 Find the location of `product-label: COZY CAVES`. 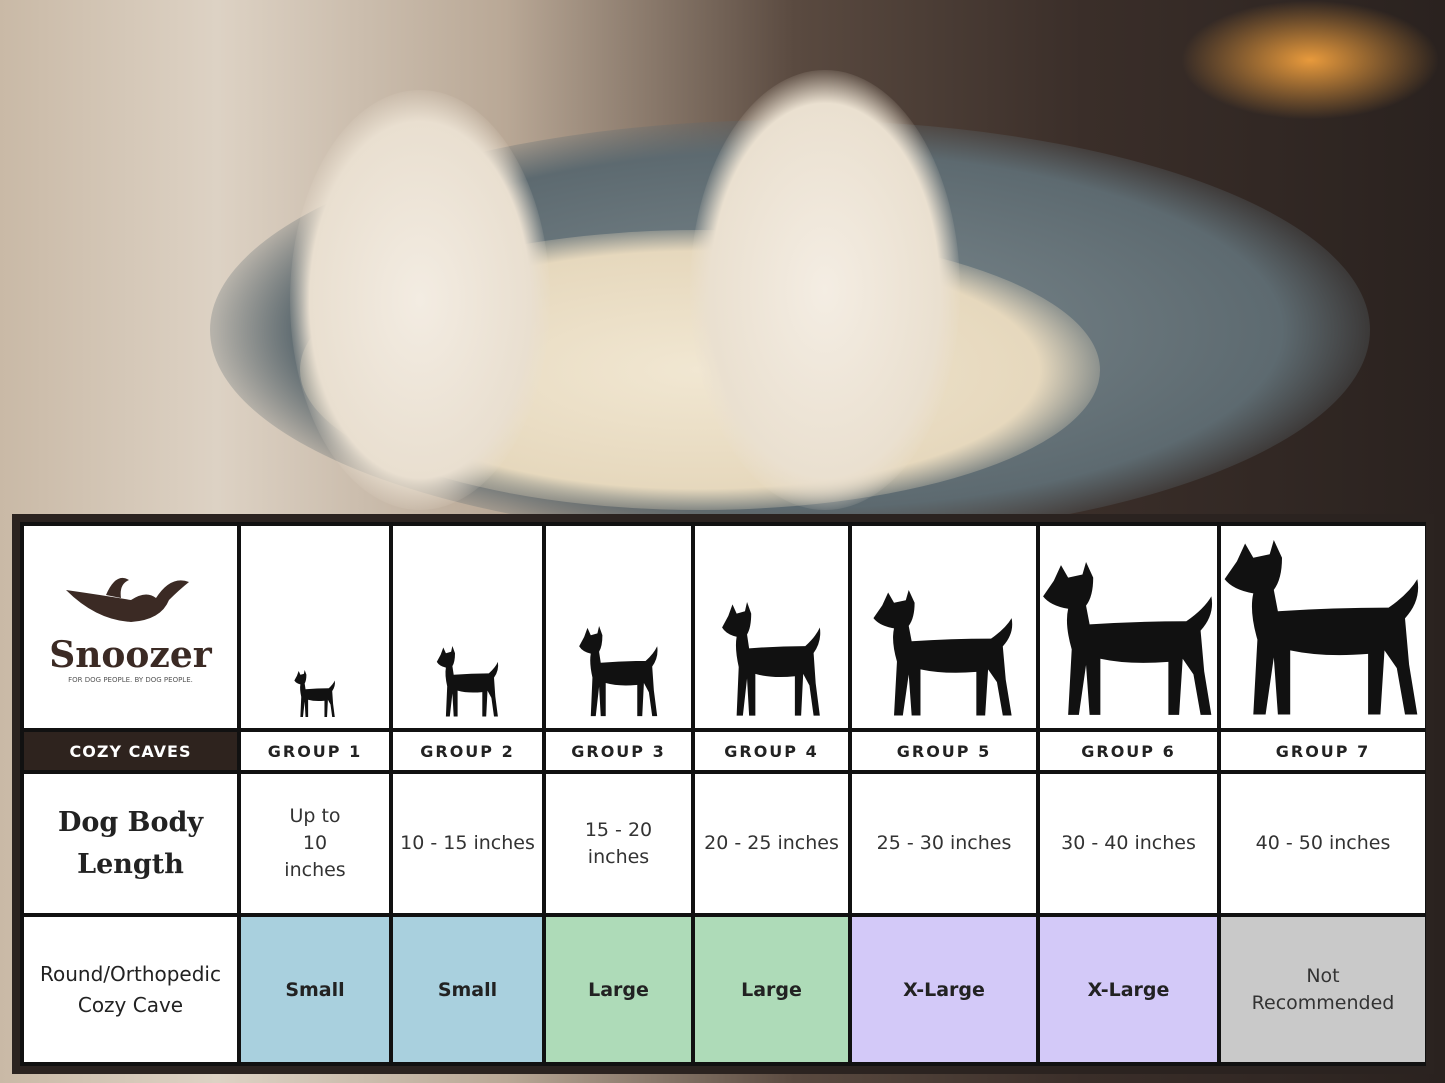

product-label: COZY CAVES is located at coordinates (130, 751).